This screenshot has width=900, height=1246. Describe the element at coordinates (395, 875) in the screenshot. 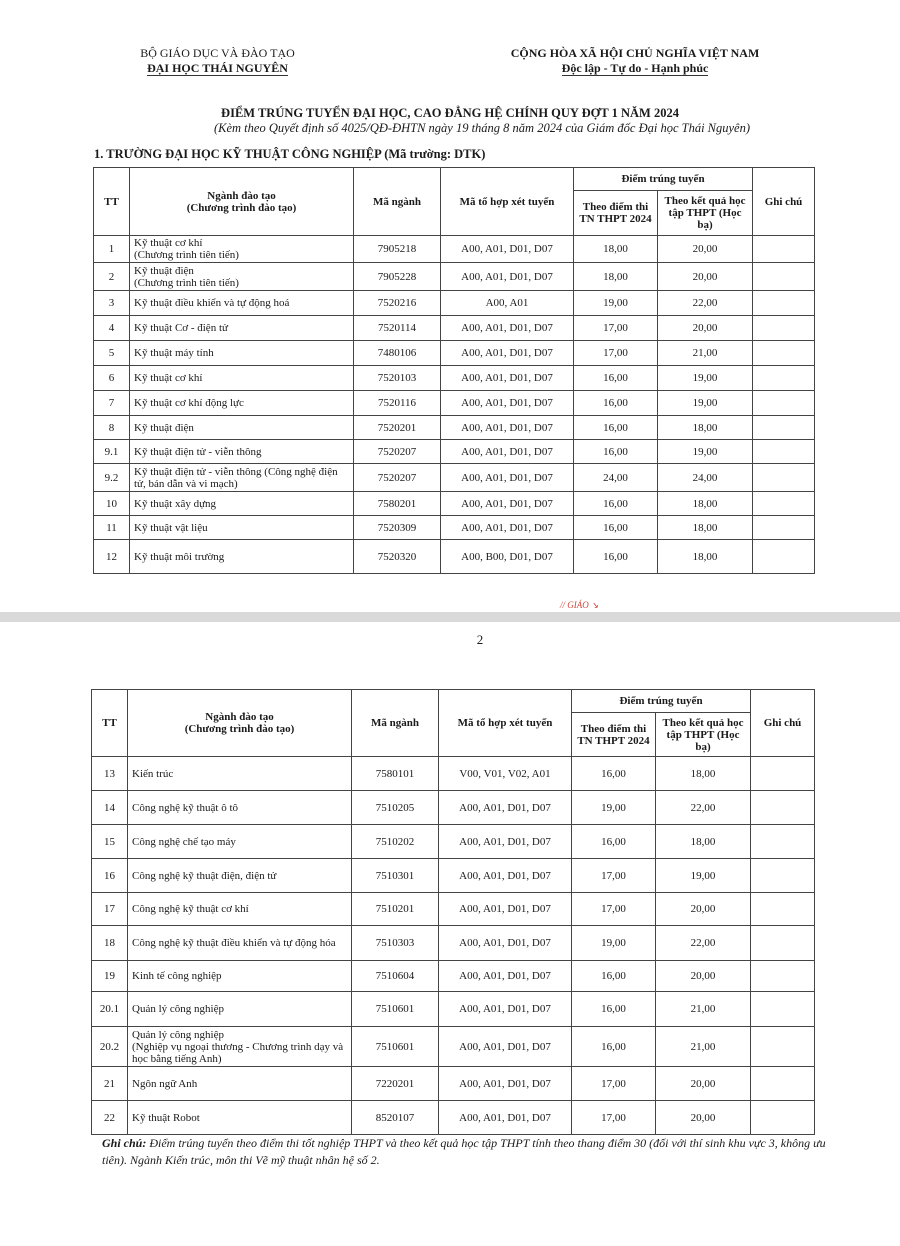

I see `row-code: 7510301` at that location.